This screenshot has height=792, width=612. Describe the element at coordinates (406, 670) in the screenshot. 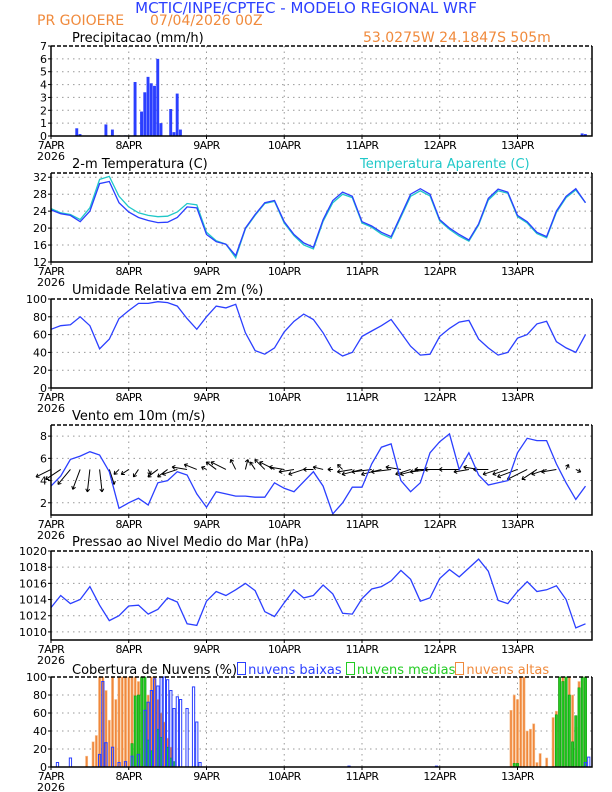

I see `legend-mid-label: nuvens medias` at that location.